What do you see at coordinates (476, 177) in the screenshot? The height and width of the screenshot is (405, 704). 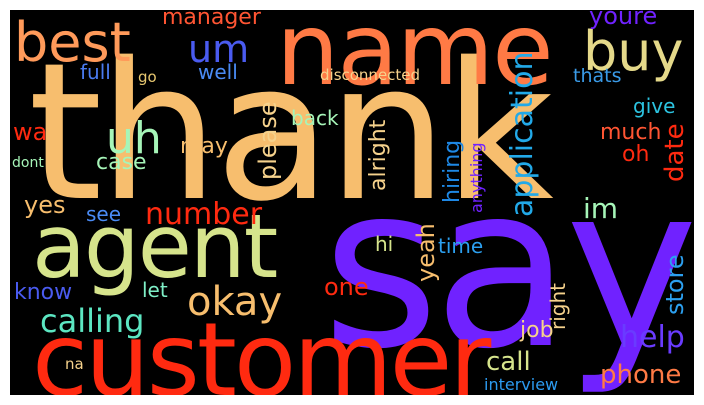 I see `word-anything: anything` at bounding box center [476, 177].